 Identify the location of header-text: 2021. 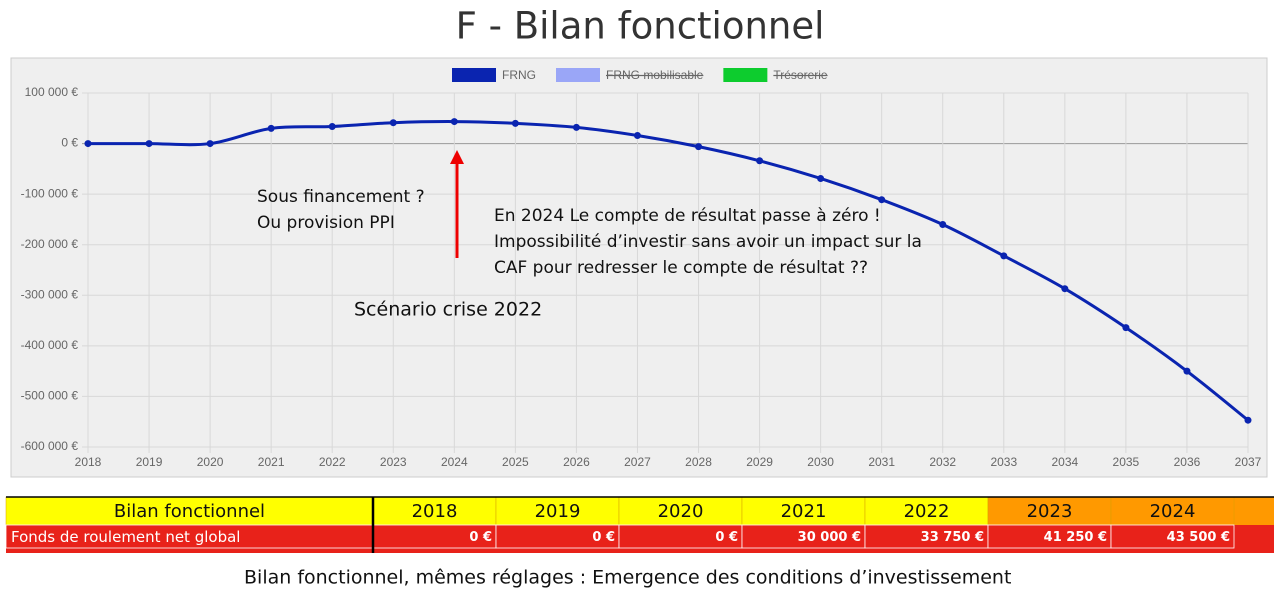
(804, 511).